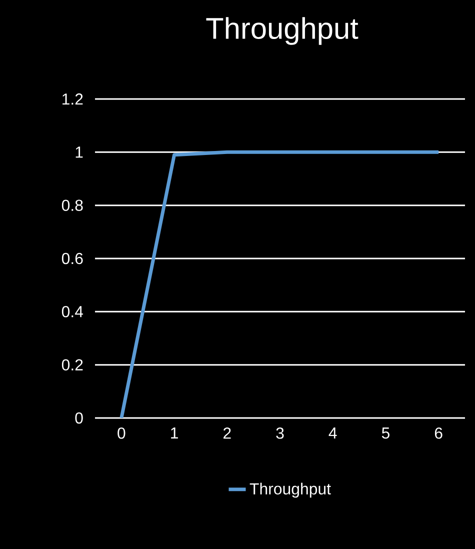  Describe the element at coordinates (386, 433) in the screenshot. I see `x-tick-label: 5` at that location.